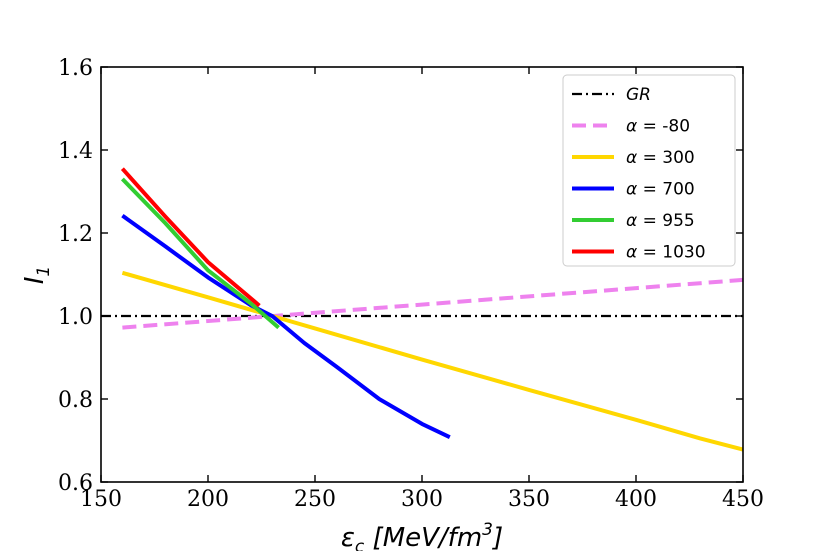 The height and width of the screenshot is (551, 826). I want to click on x-tick-label: 400, so click(636, 499).